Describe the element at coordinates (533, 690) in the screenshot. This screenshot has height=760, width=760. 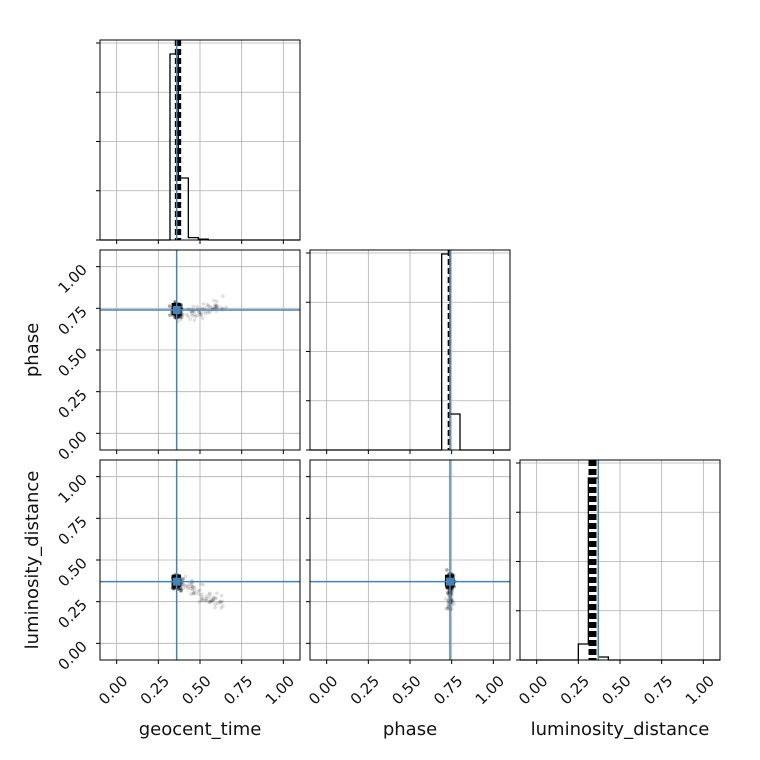
I see `x-tick-label: 0.00` at that location.